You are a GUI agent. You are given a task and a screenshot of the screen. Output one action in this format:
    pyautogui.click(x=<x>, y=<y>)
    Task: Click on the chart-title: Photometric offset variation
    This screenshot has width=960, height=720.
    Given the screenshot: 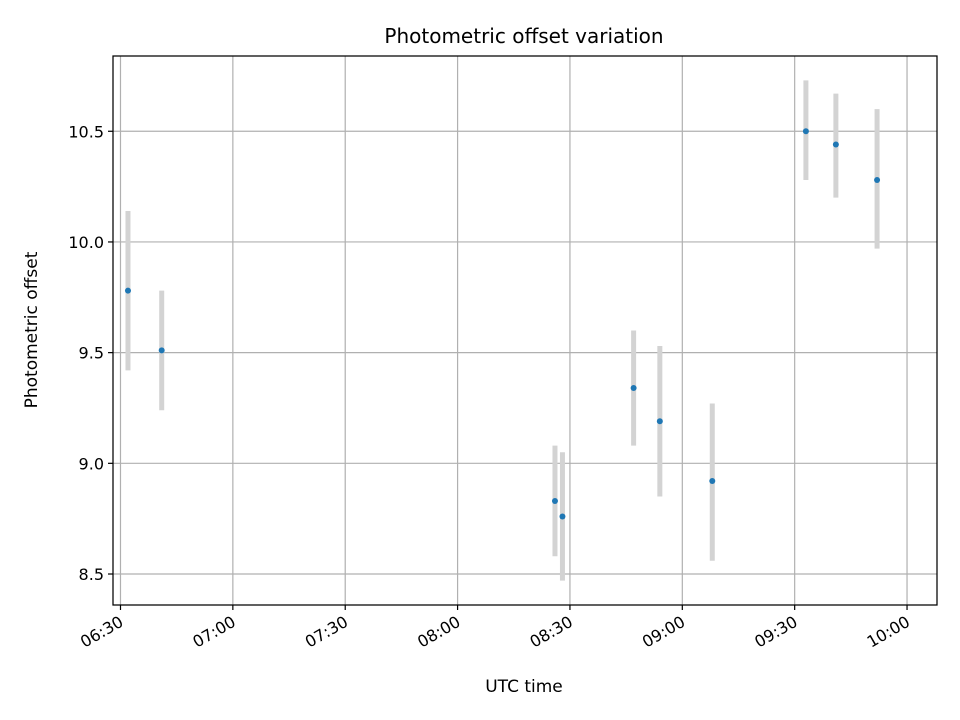 What is the action you would take?
    pyautogui.click(x=523, y=36)
    